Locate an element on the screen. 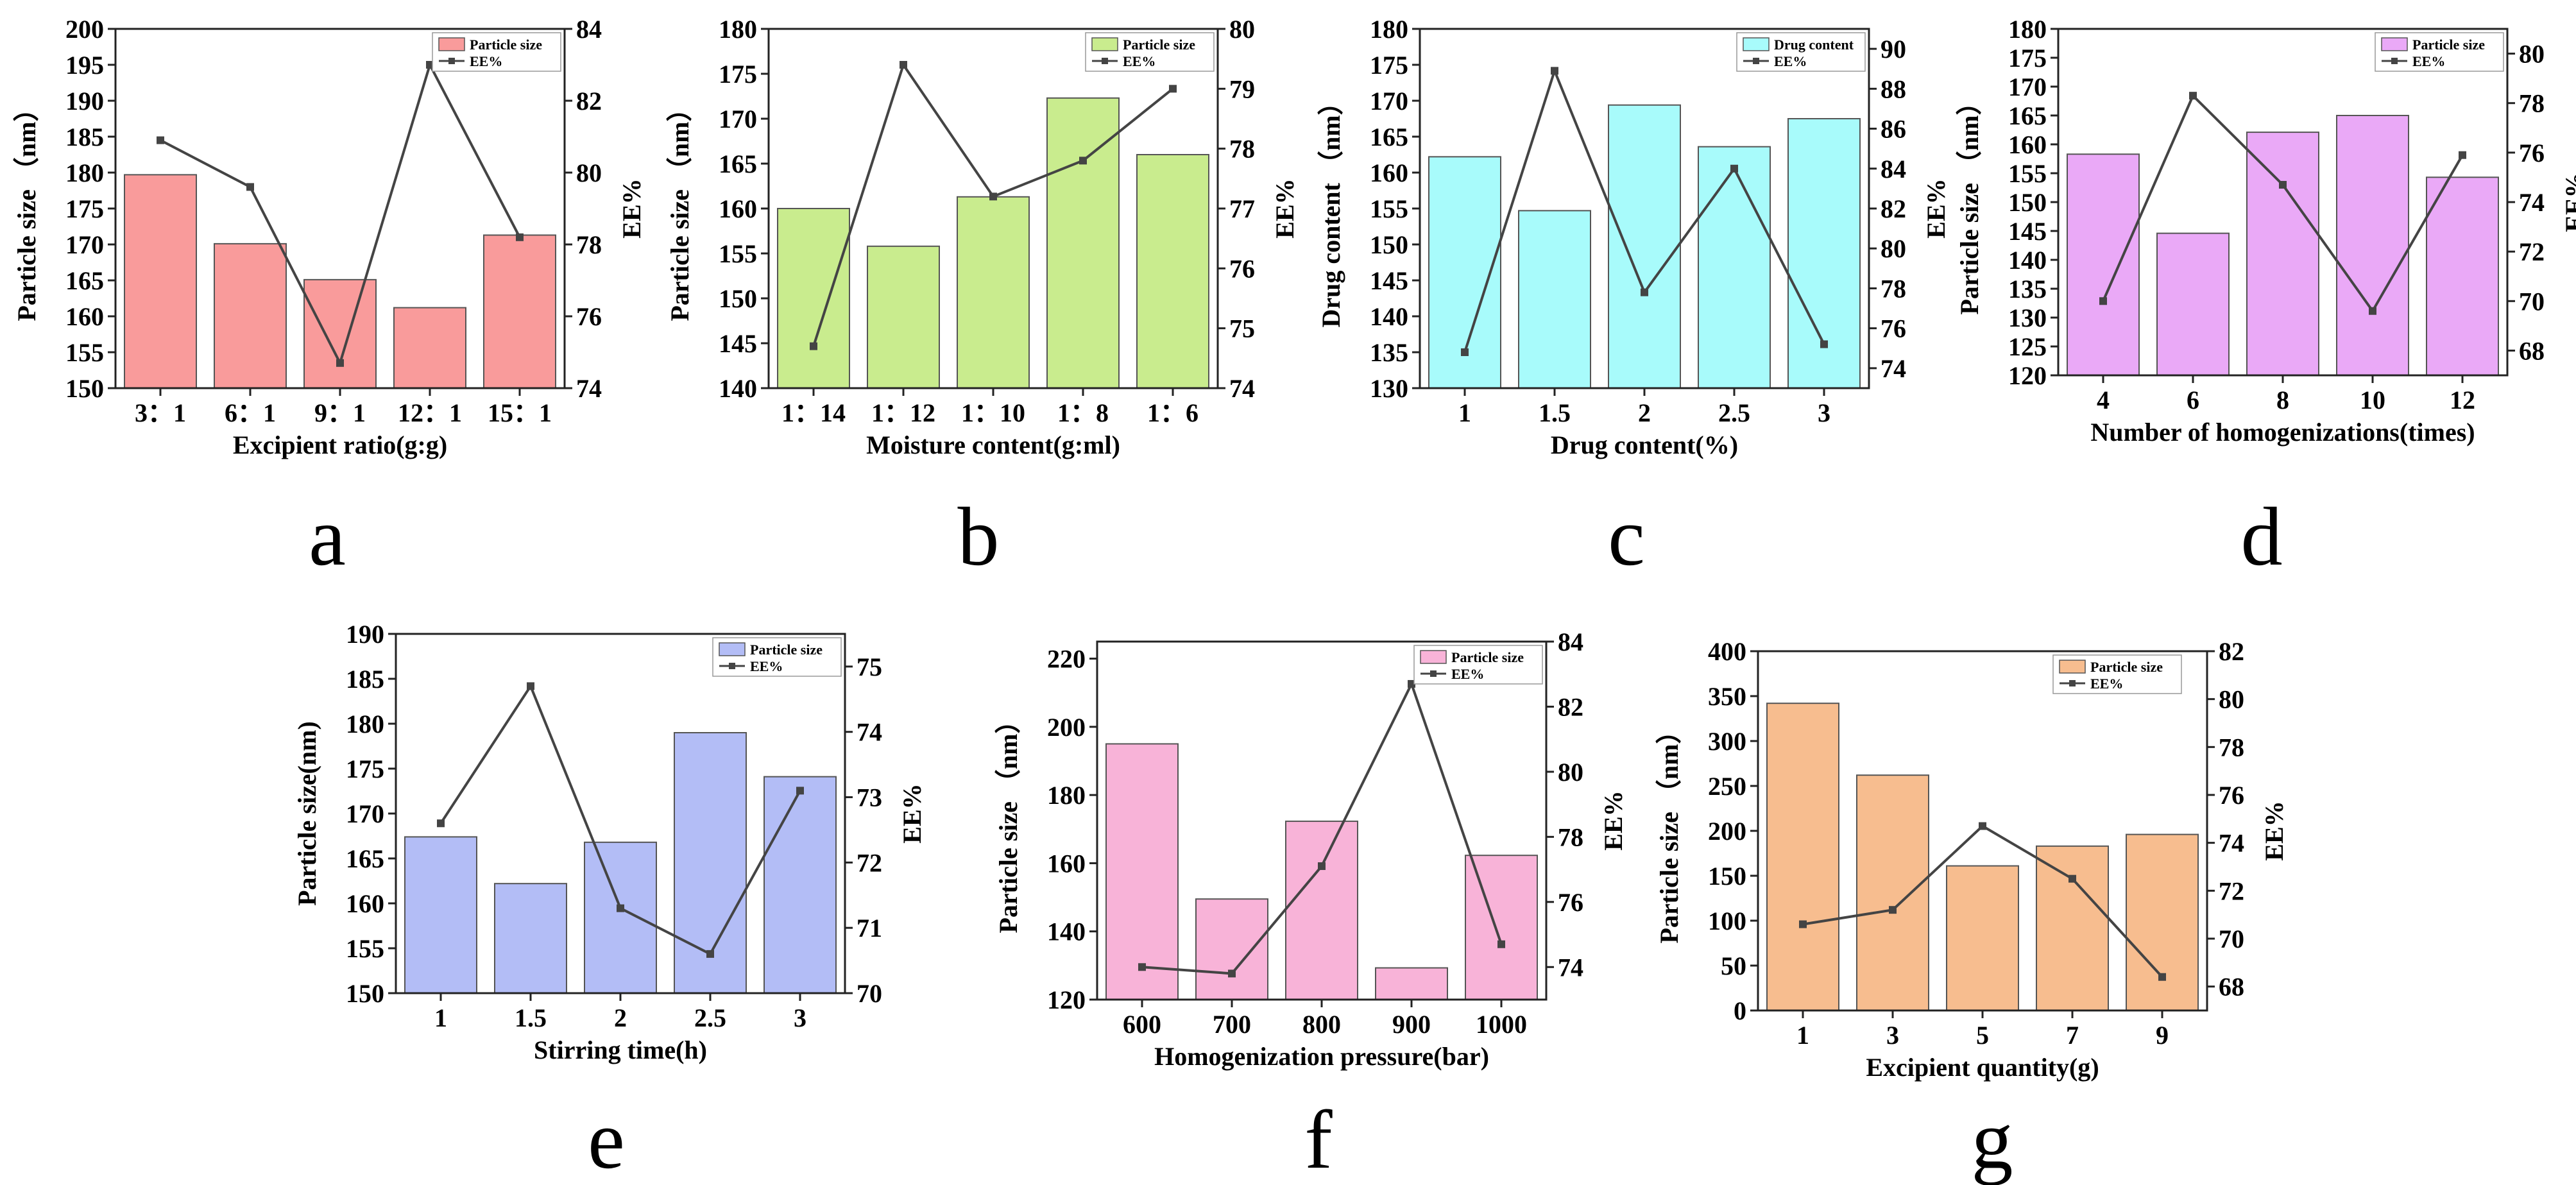 The width and height of the screenshot is (2576, 1185). panel-letter: a is located at coordinates (327, 537).